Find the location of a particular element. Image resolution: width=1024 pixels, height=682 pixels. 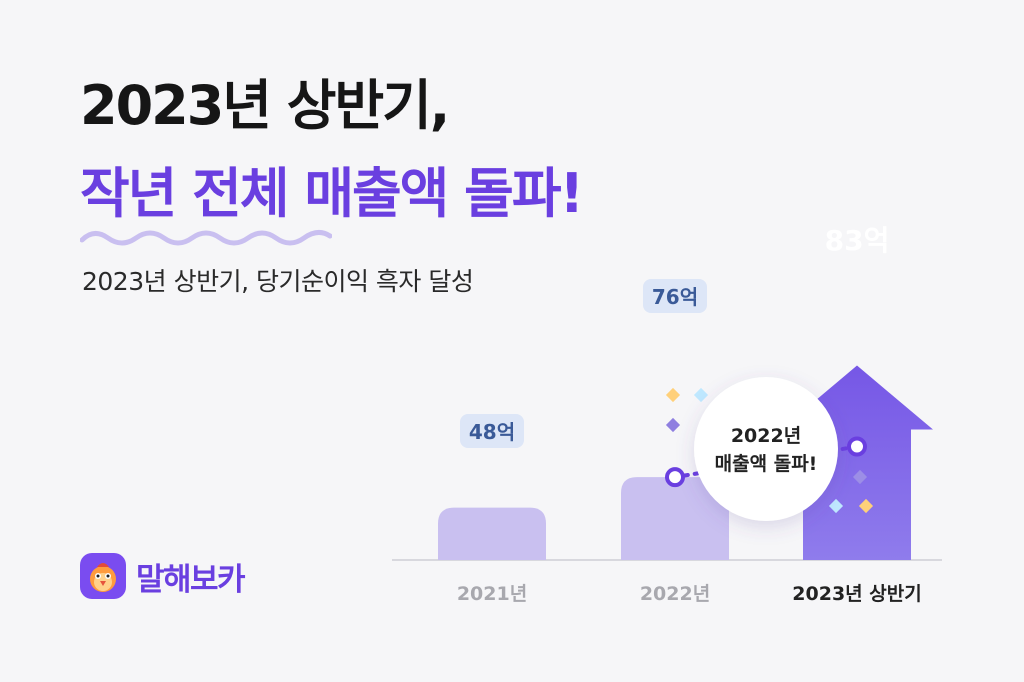

bar-2022 is located at coordinates (675, 518).